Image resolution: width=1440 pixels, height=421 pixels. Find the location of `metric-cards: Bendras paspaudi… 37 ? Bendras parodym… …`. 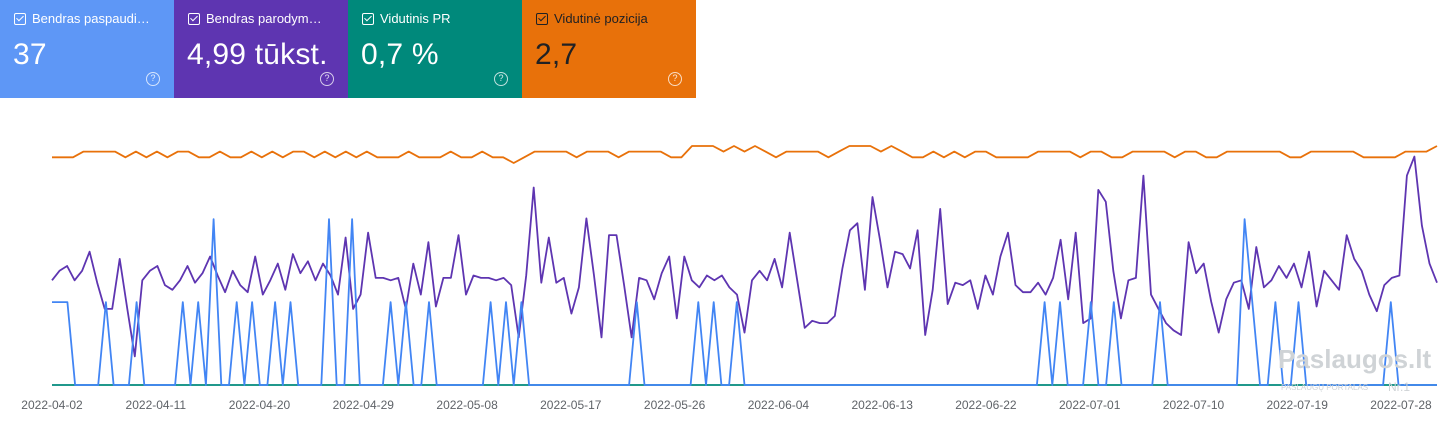

metric-cards: Bendras paspaudi… 37 ? Bendras parodym… … is located at coordinates (348, 49).